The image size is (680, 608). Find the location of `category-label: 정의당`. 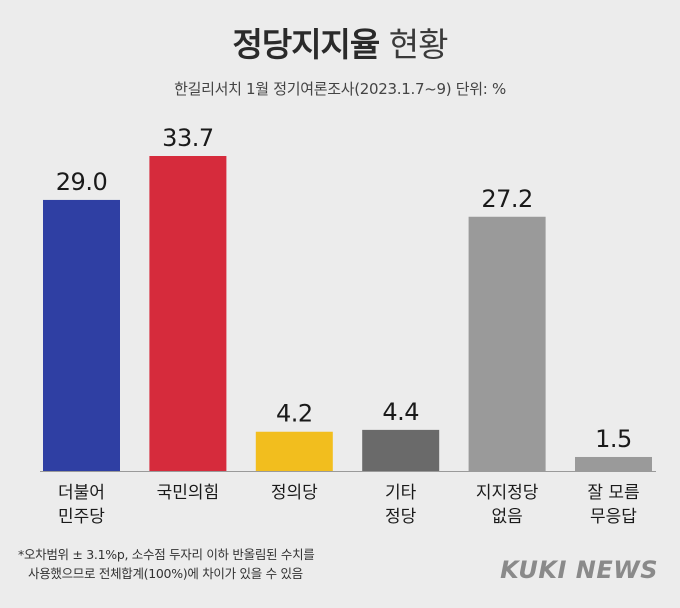

category-label: 정의당 is located at coordinates (294, 493).